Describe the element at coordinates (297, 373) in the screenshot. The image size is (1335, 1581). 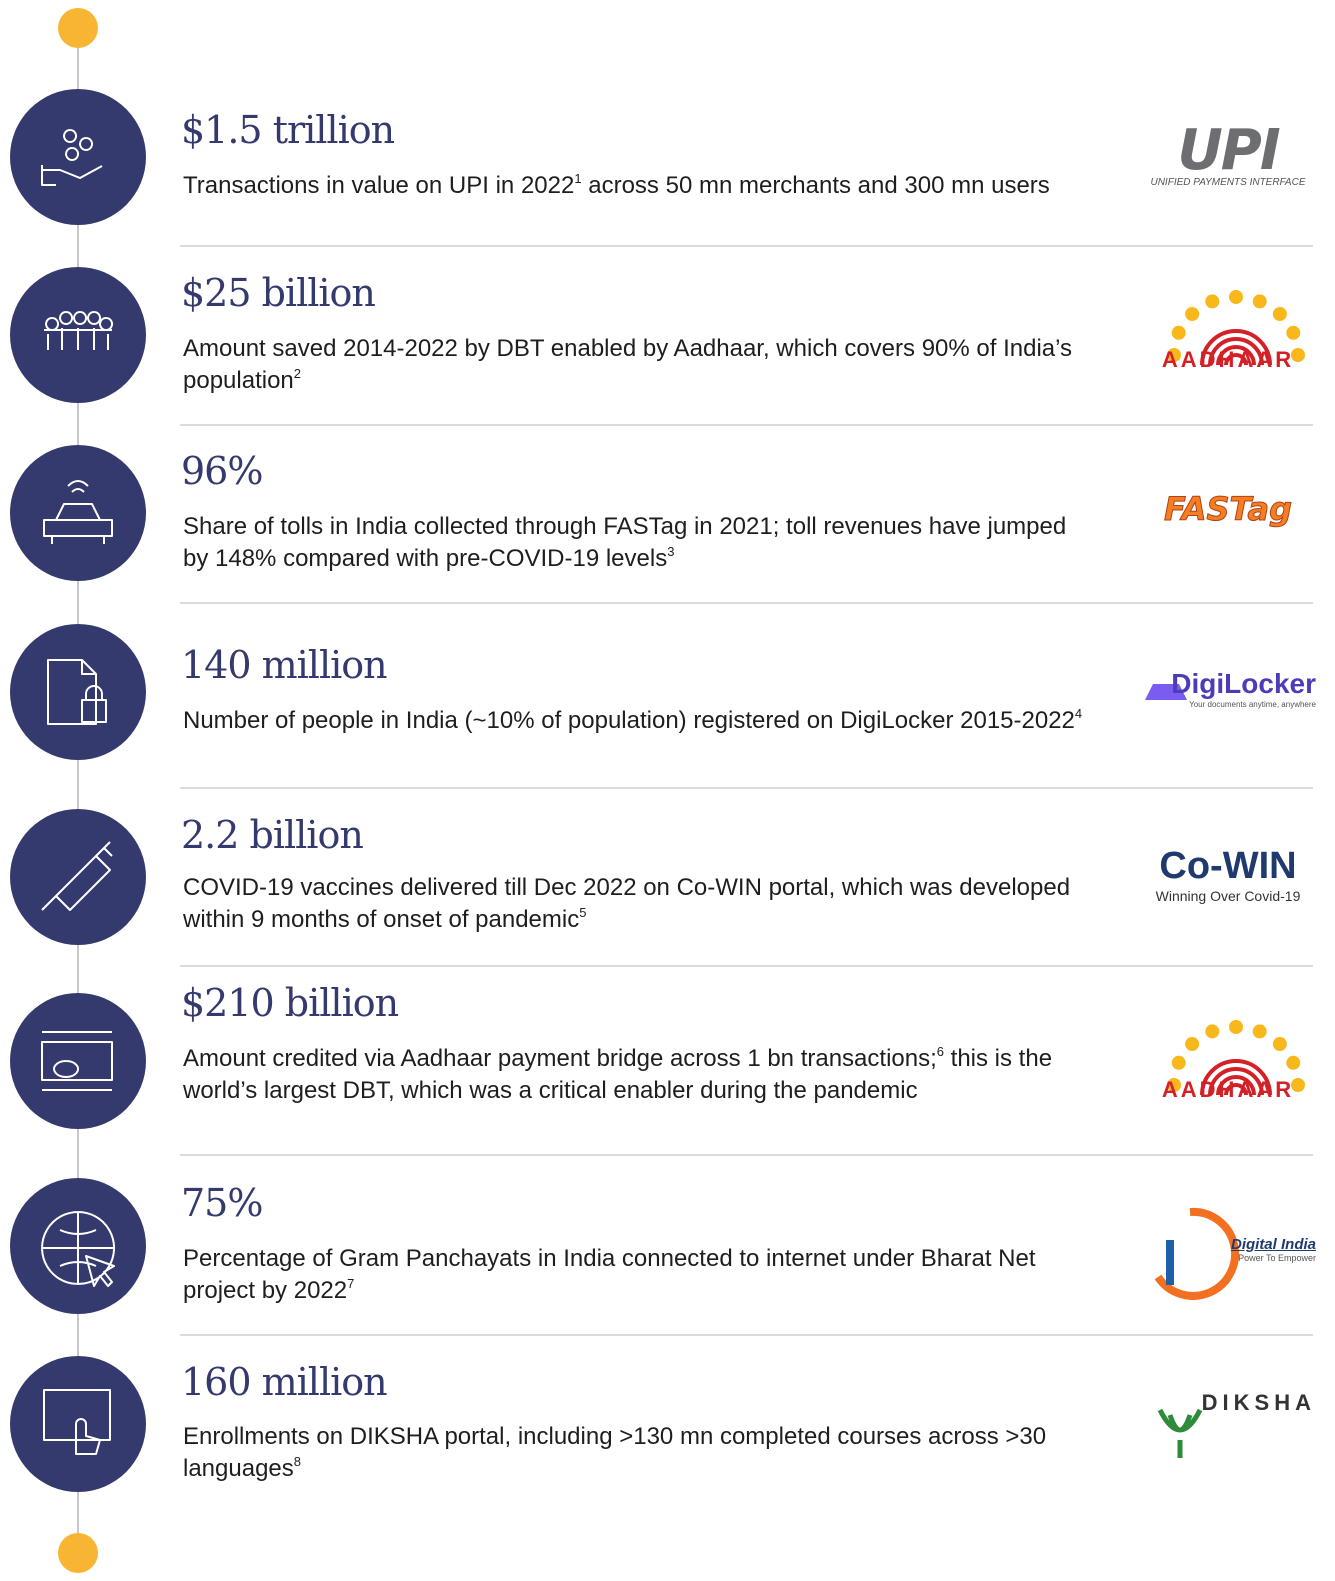
I see `footnote: 2` at that location.